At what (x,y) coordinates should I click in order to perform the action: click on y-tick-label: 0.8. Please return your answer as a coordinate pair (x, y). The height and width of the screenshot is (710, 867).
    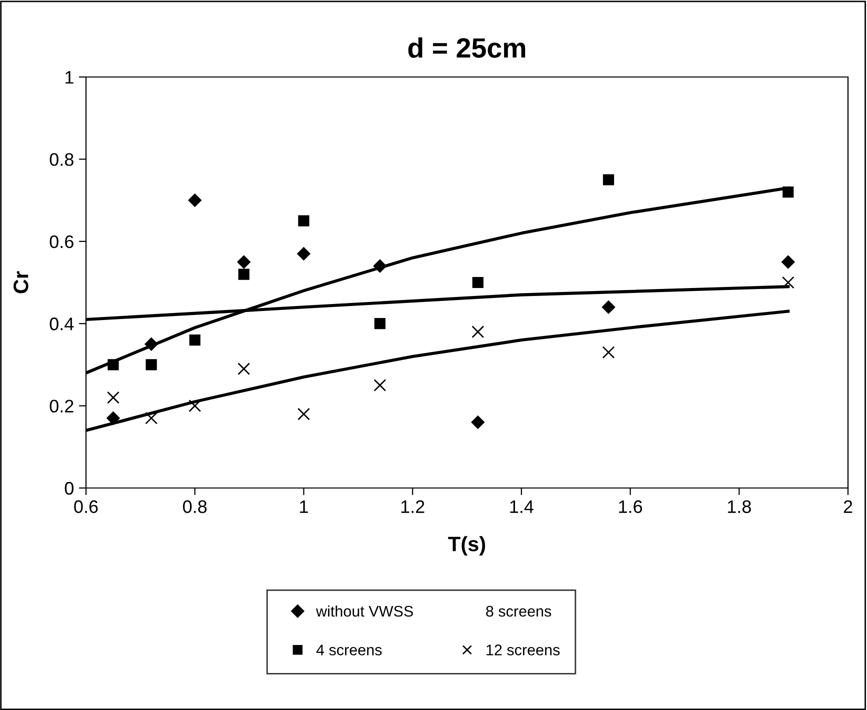
    Looking at the image, I should click on (62, 159).